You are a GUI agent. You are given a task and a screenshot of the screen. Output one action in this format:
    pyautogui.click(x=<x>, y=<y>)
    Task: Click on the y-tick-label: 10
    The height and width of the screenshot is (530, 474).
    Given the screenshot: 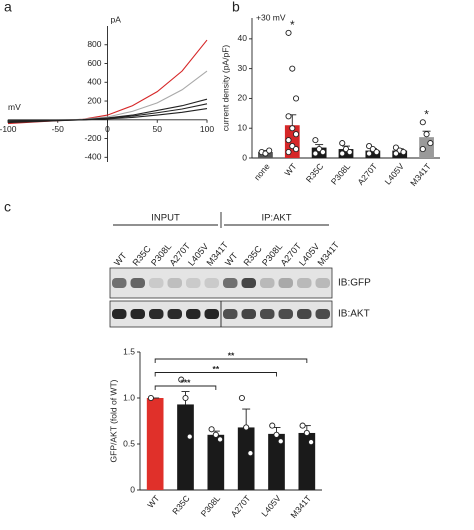 What is the action you would take?
    pyautogui.click(x=243, y=127)
    